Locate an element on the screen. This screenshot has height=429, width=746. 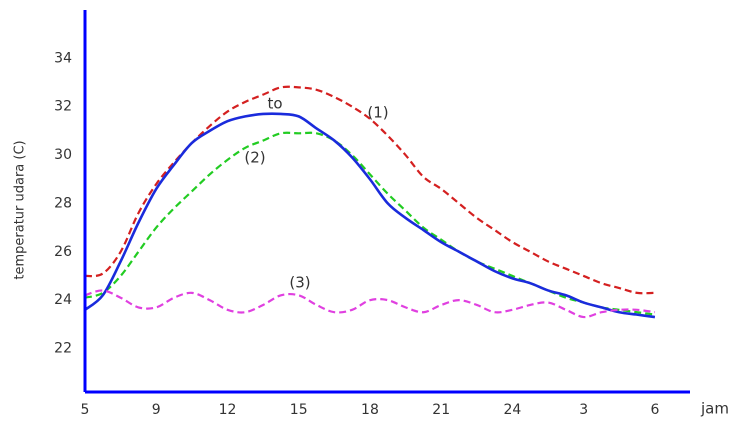
series-label: (2) is located at coordinates (254, 158).